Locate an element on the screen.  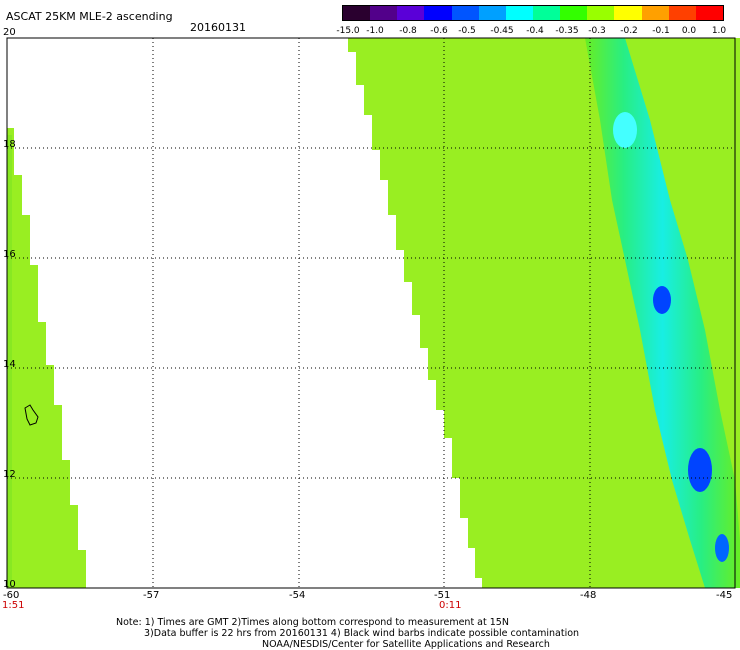
colorbar-label: -0.6 is located at coordinates (439, 31).